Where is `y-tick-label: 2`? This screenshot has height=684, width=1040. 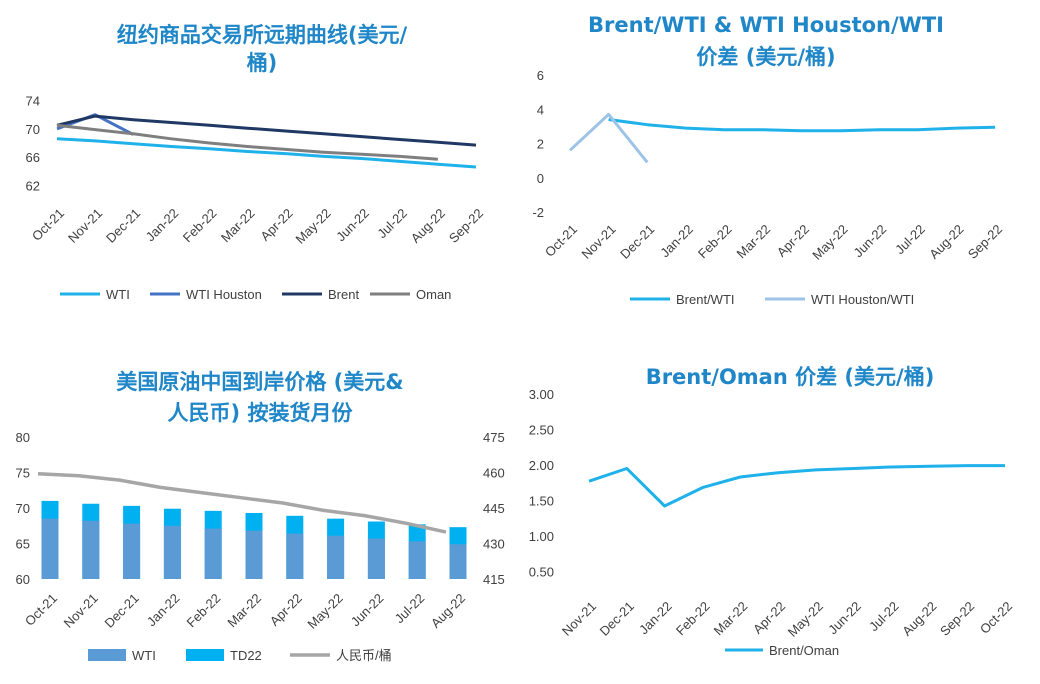
y-tick-label: 2 is located at coordinates (540, 144).